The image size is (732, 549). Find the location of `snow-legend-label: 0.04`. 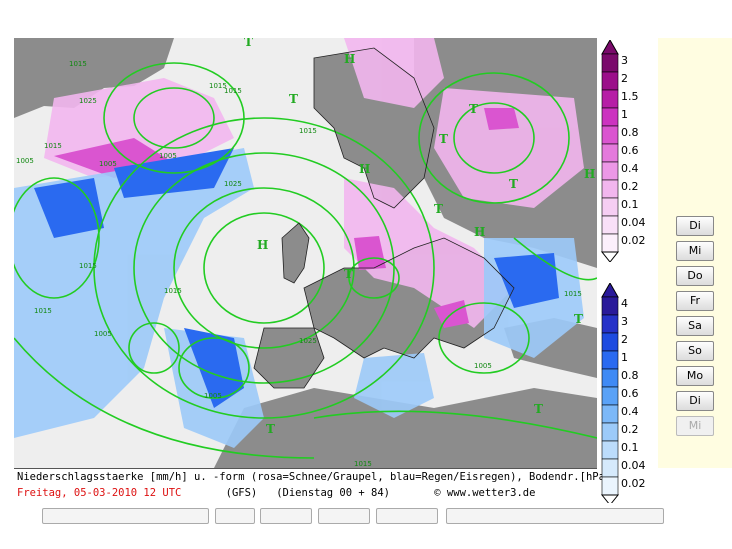

snow-legend-label: 0.04 is located at coordinates (633, 222).